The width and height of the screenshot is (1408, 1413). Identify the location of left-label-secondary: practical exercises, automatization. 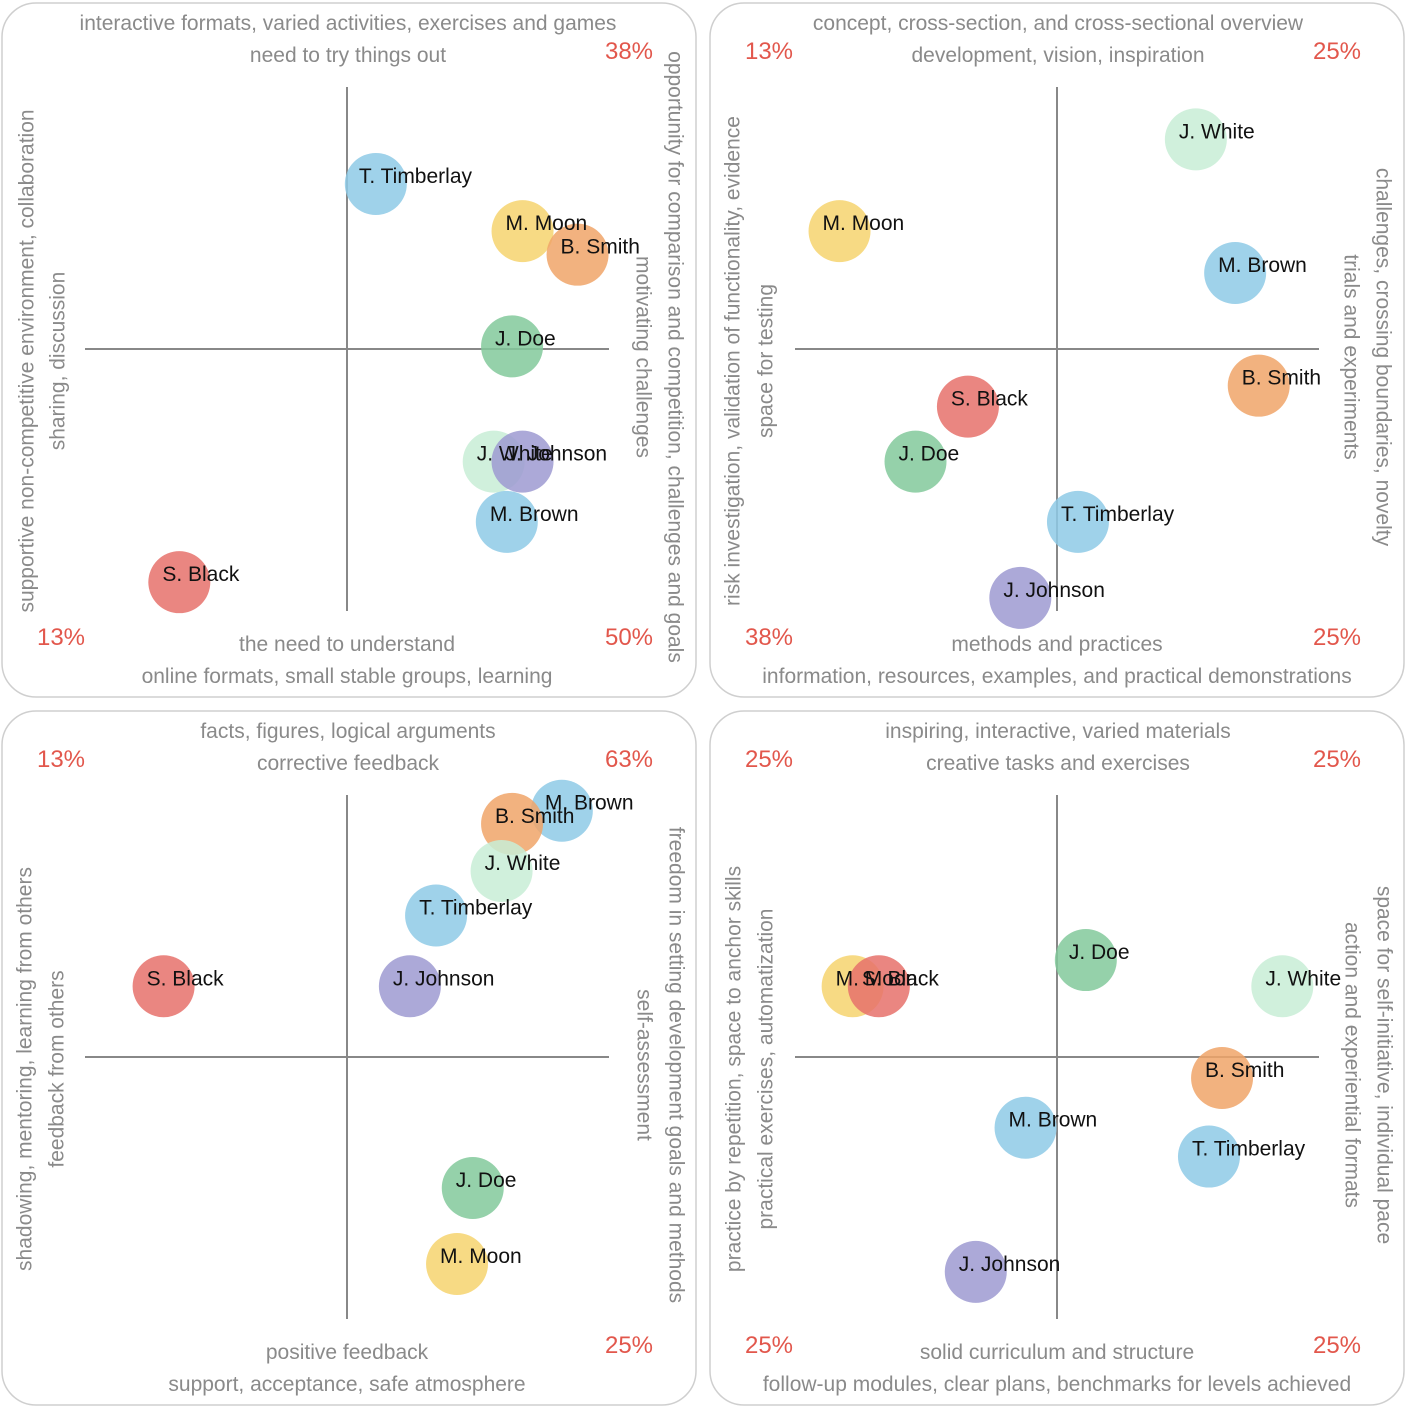
(766, 1069).